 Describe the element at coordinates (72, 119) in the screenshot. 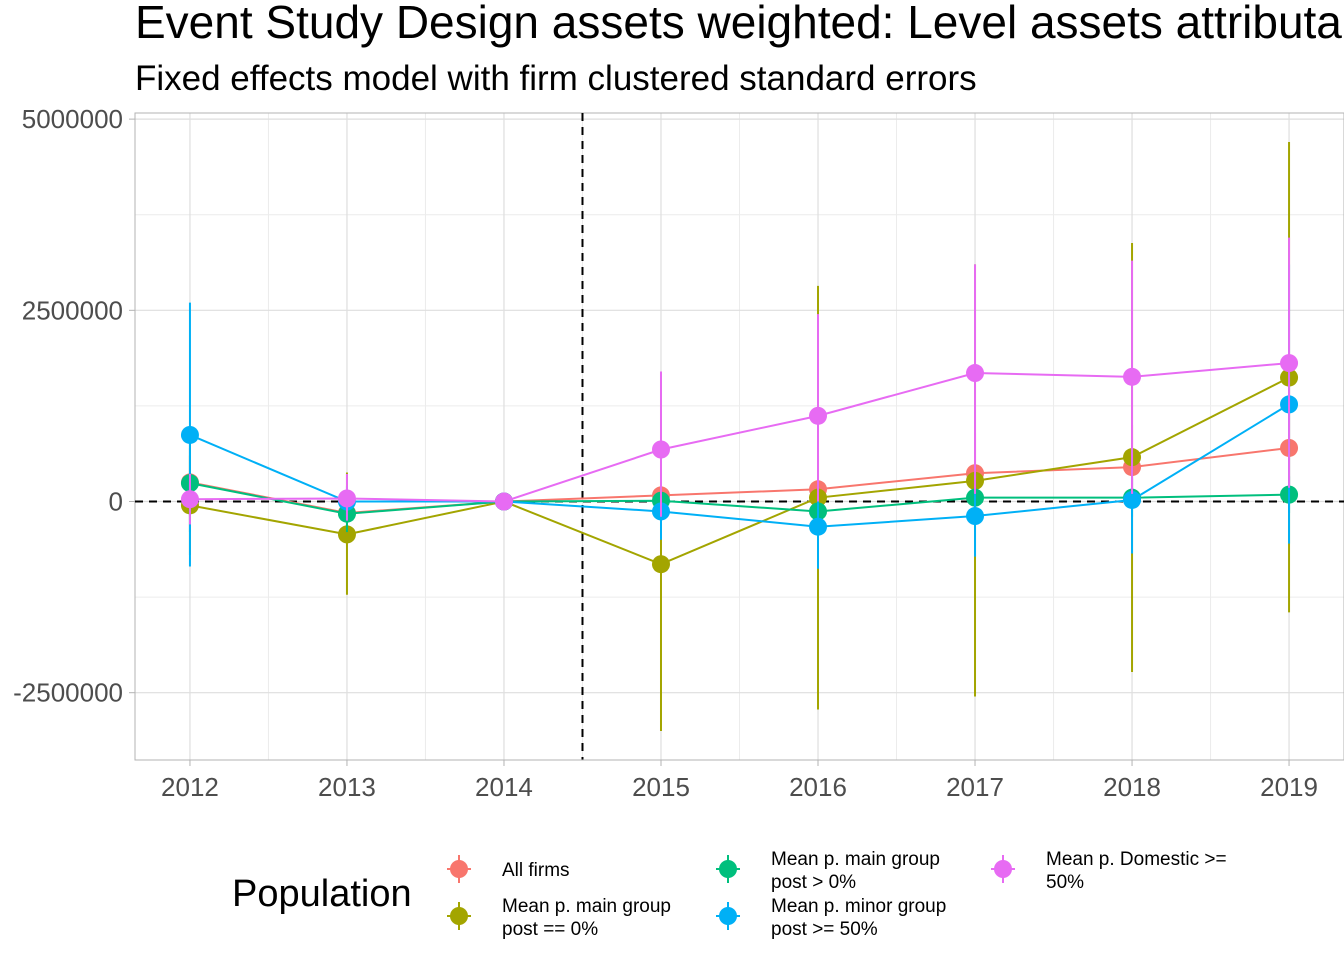

I see `y-tick-label: 5000000` at that location.